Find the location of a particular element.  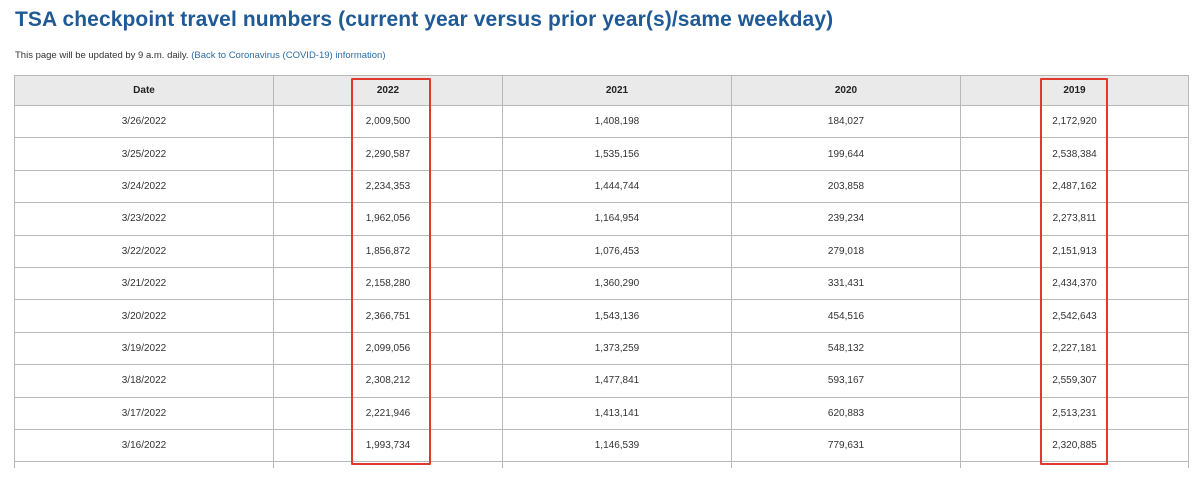

cell-date: 3/16/2022 is located at coordinates (144, 445).